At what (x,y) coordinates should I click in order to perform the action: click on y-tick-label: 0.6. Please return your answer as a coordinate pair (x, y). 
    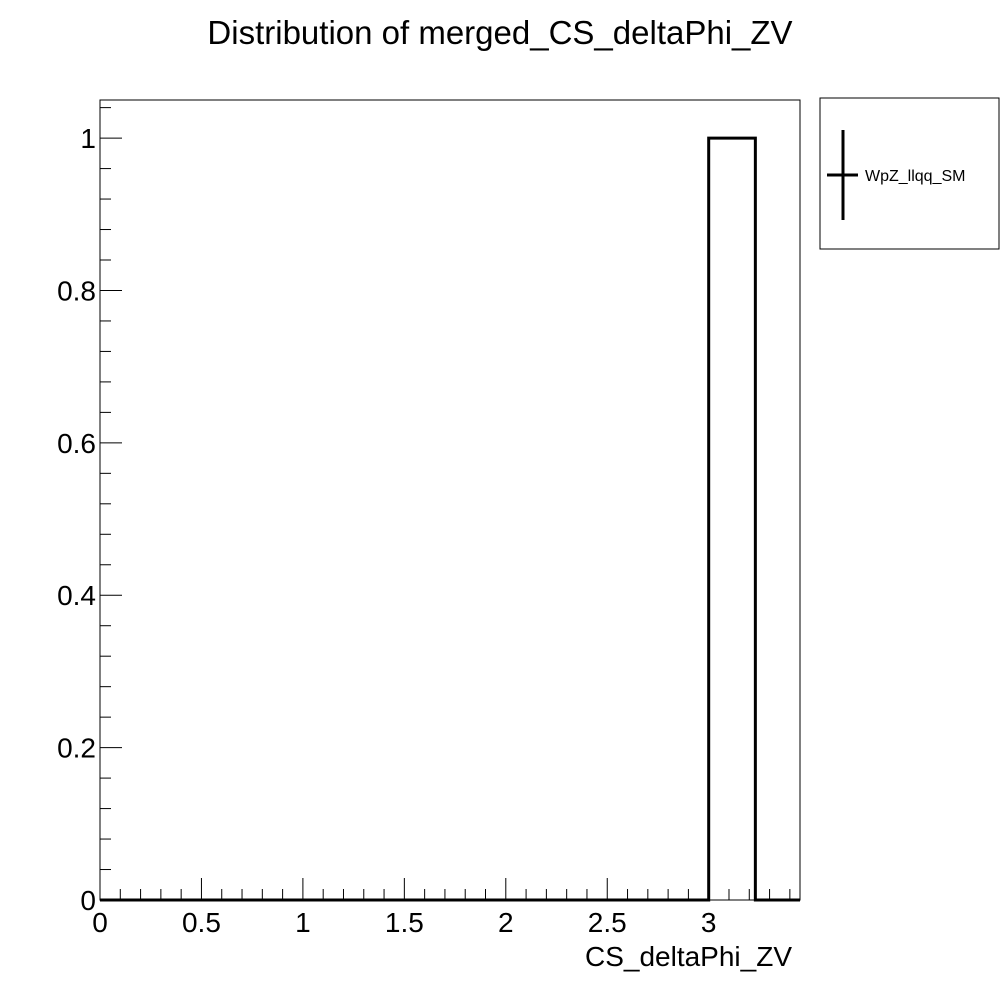
    Looking at the image, I should click on (76, 443).